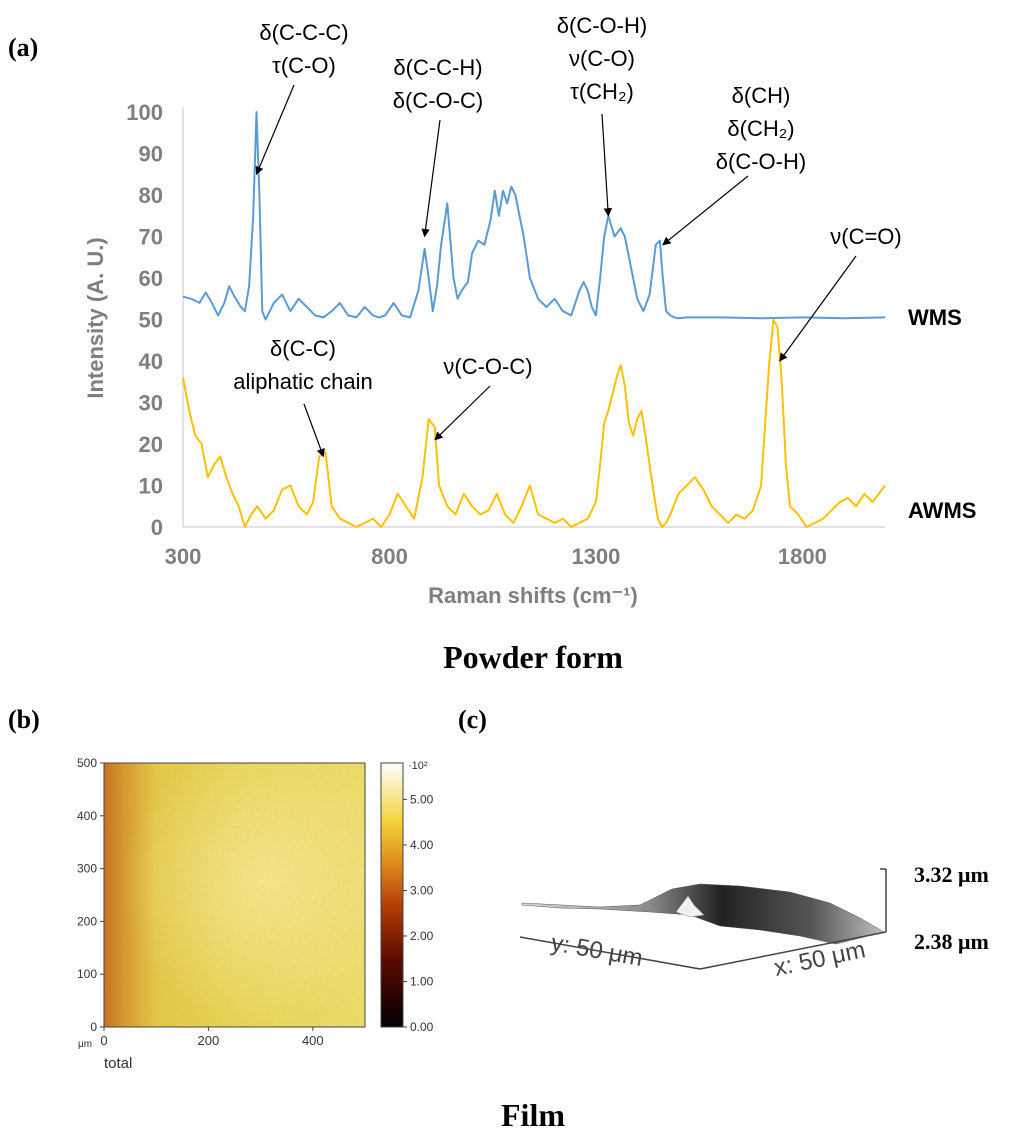  What do you see at coordinates (151, 444) in the screenshot?
I see `y-tick-label: 20` at bounding box center [151, 444].